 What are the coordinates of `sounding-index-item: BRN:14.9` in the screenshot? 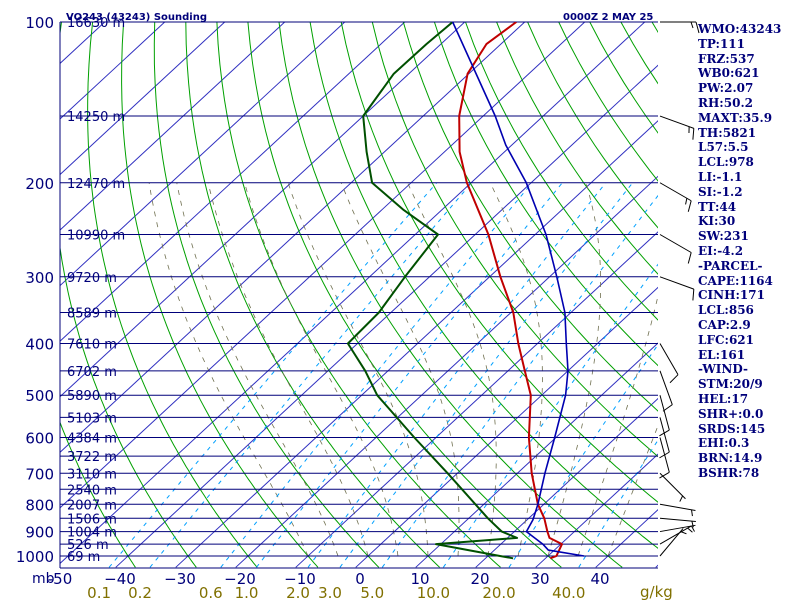 It's located at (730, 458).